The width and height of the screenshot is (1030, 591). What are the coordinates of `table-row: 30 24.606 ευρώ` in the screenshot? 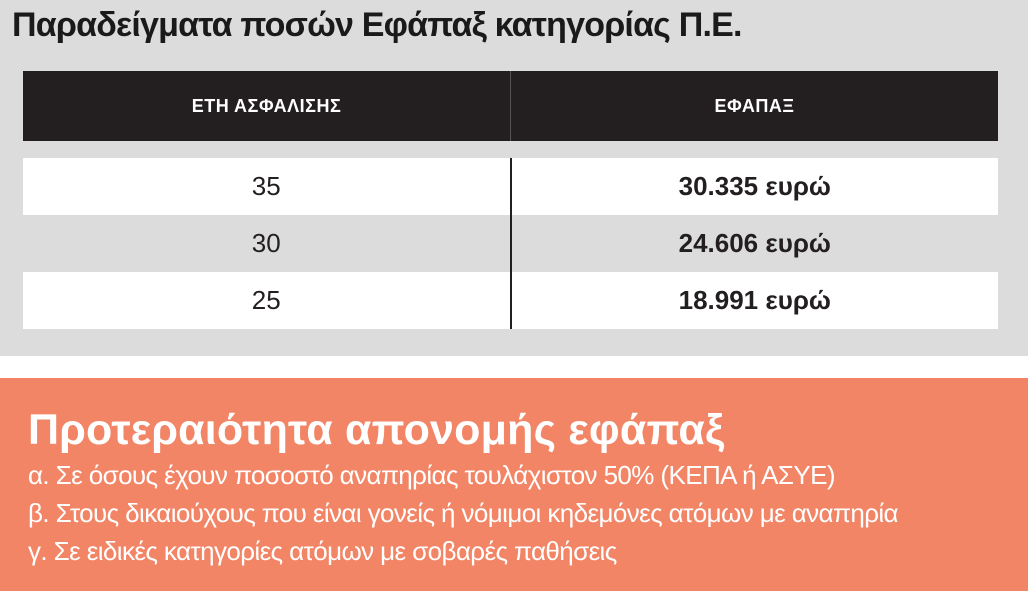 It's located at (510, 243).